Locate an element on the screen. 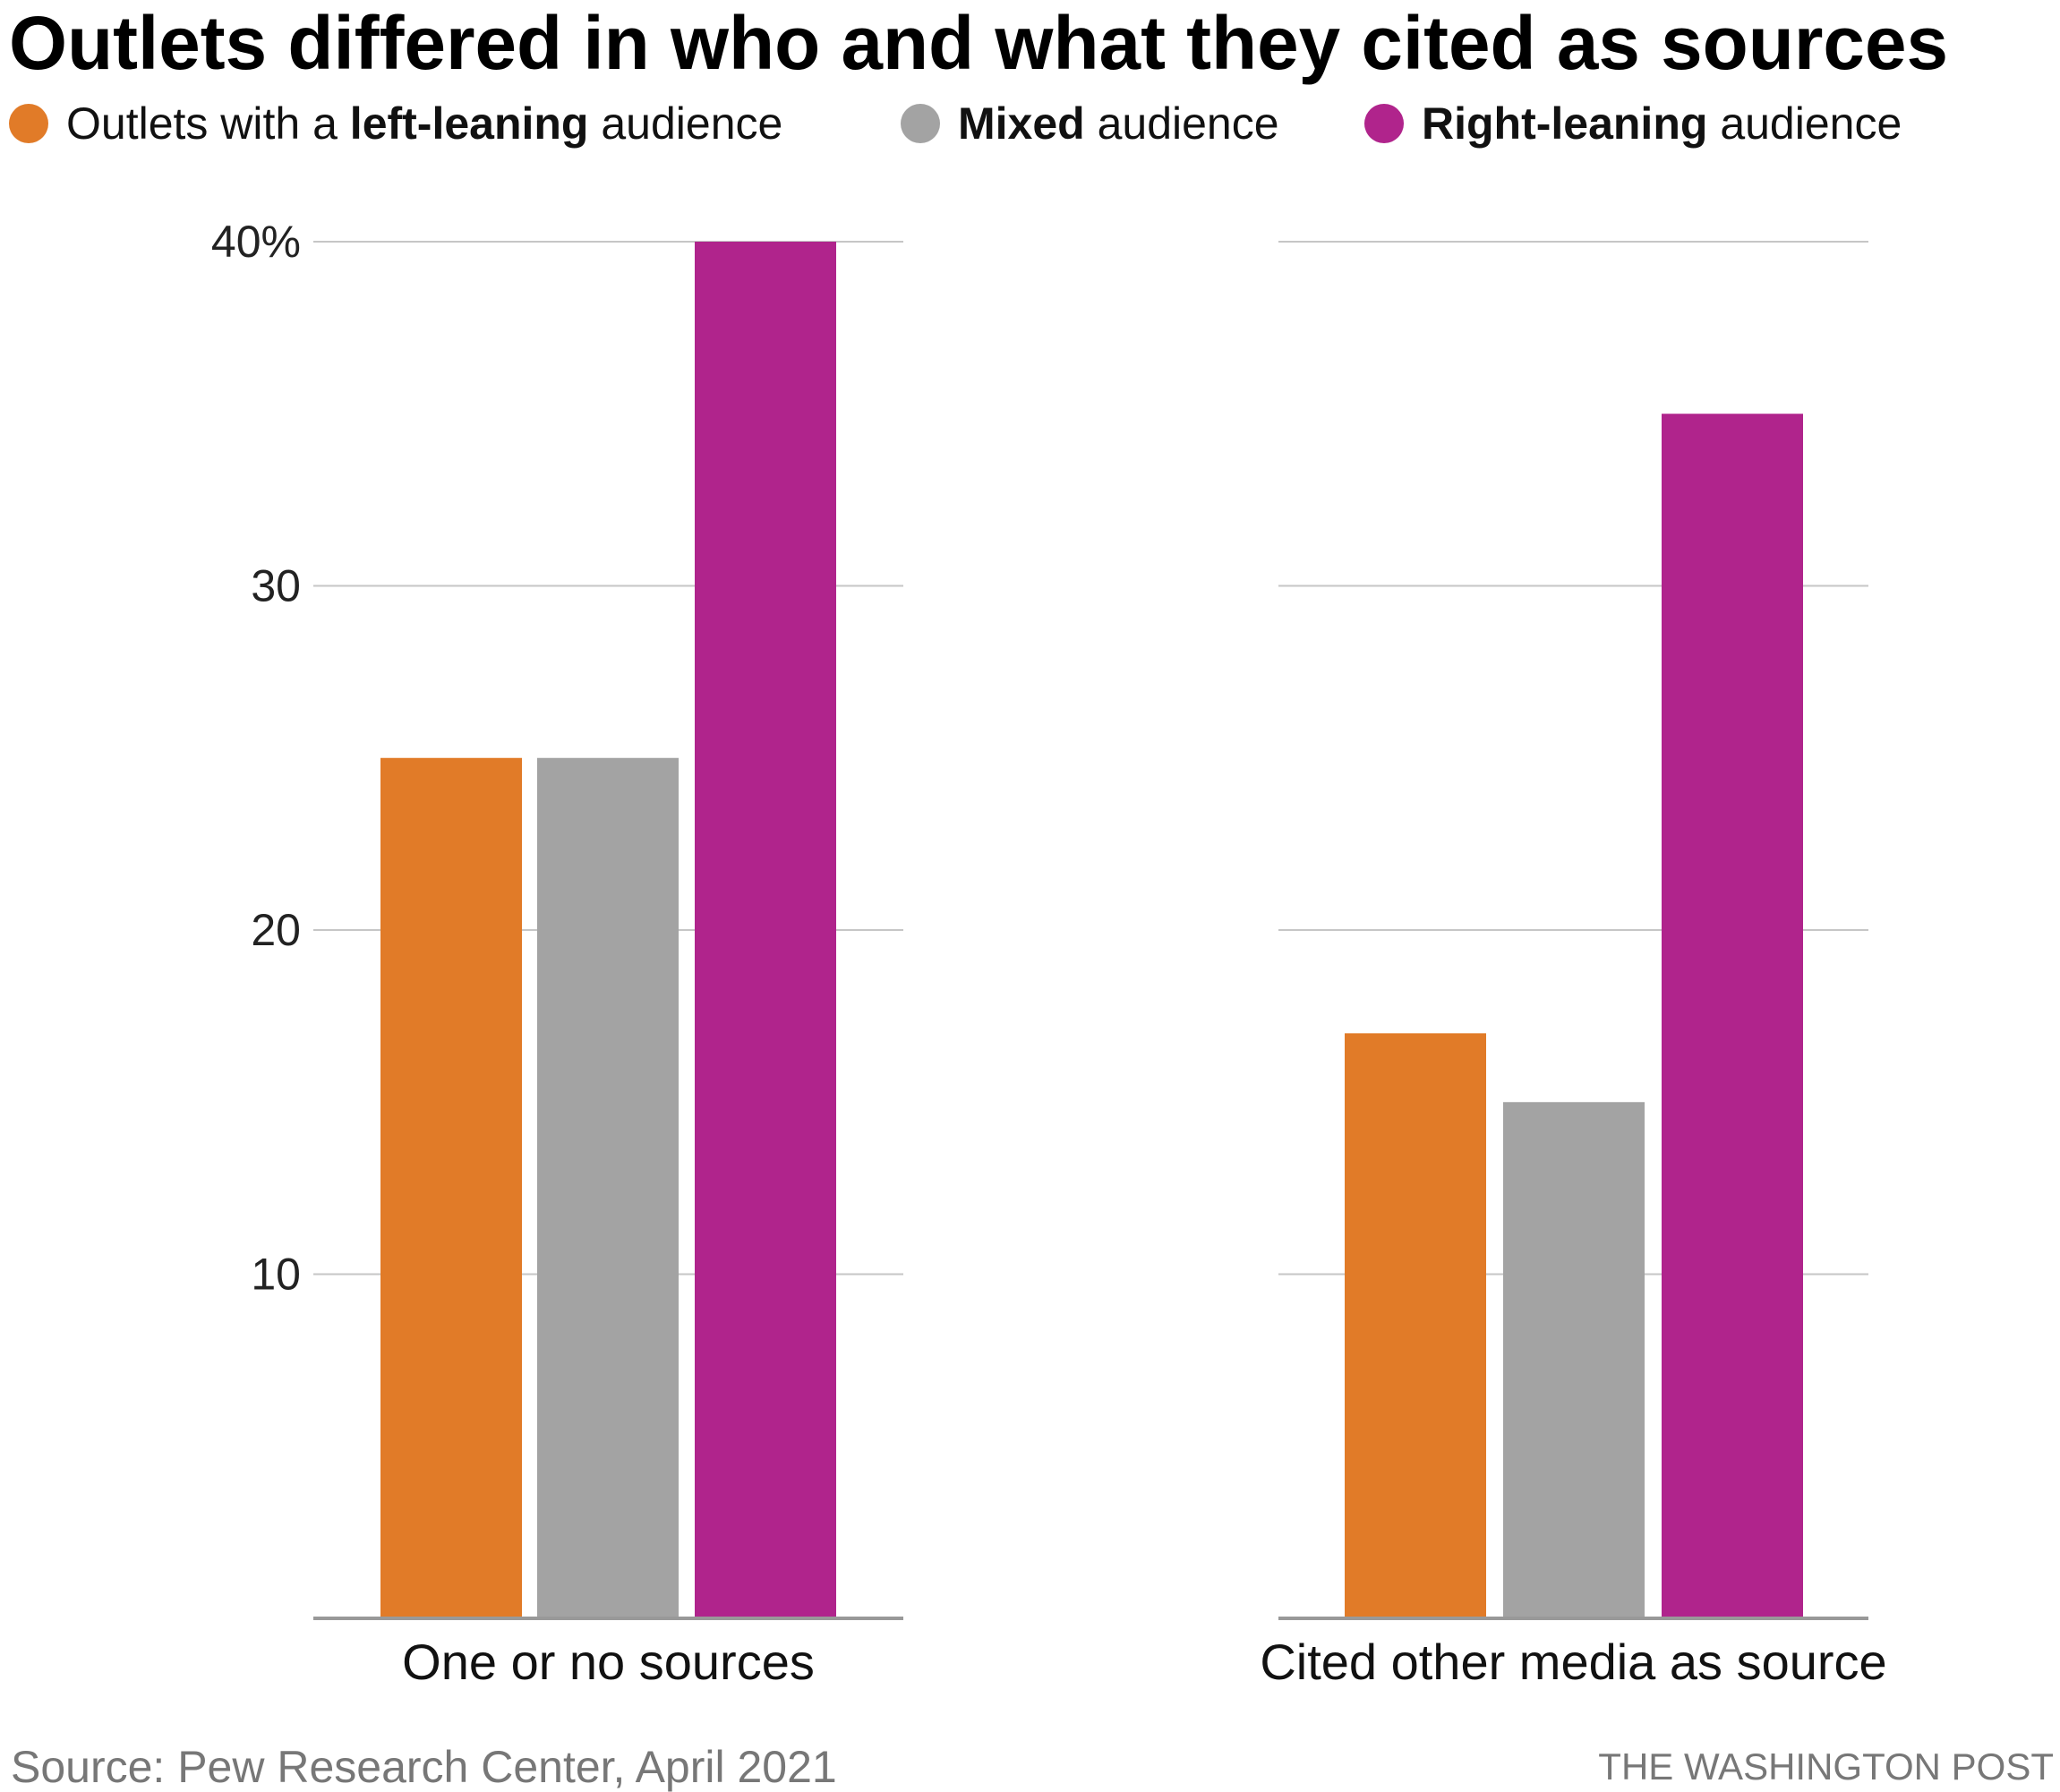  legend-label: Outlets with a left-leaning audience is located at coordinates (424, 123).